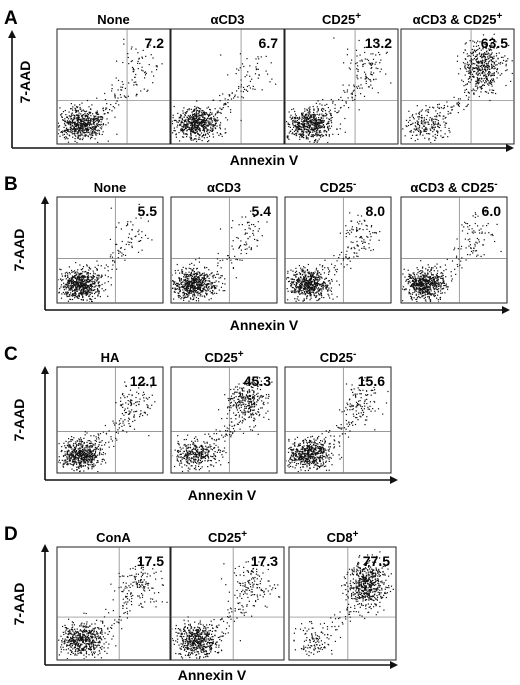  I want to click on dot-plot: CD25- 8.0, so click(338, 241).